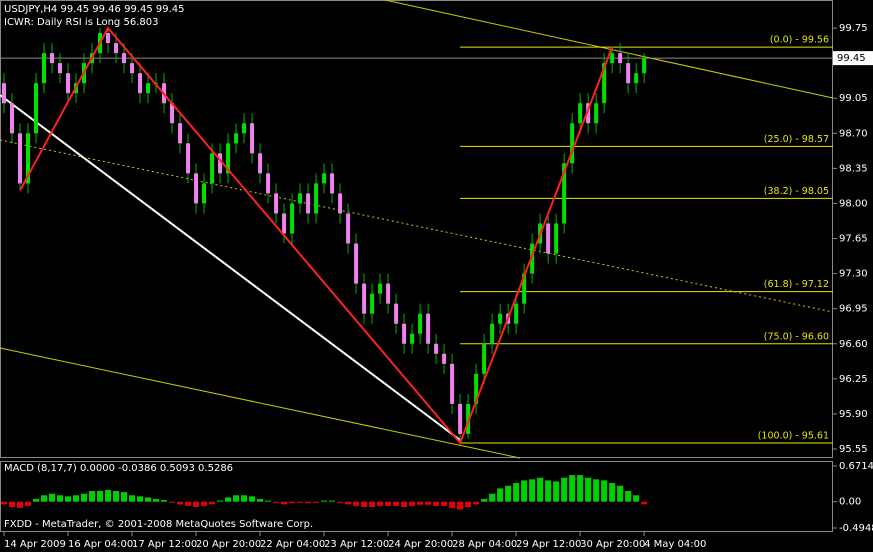 The height and width of the screenshot is (552, 873). Describe the element at coordinates (796, 191) in the screenshot. I see `fib-label: (38.2) - 98.05` at that location.